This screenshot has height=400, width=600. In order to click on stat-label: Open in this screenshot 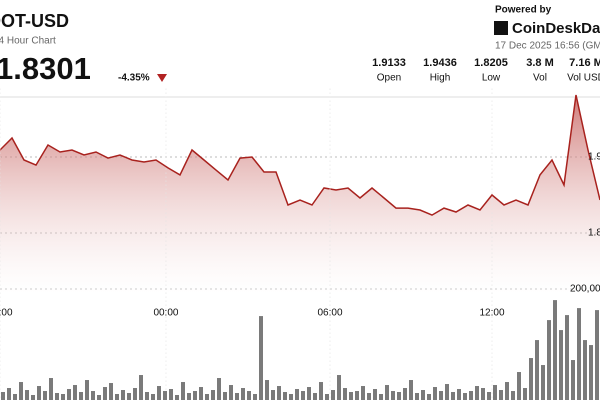, I will do `click(389, 78)`.